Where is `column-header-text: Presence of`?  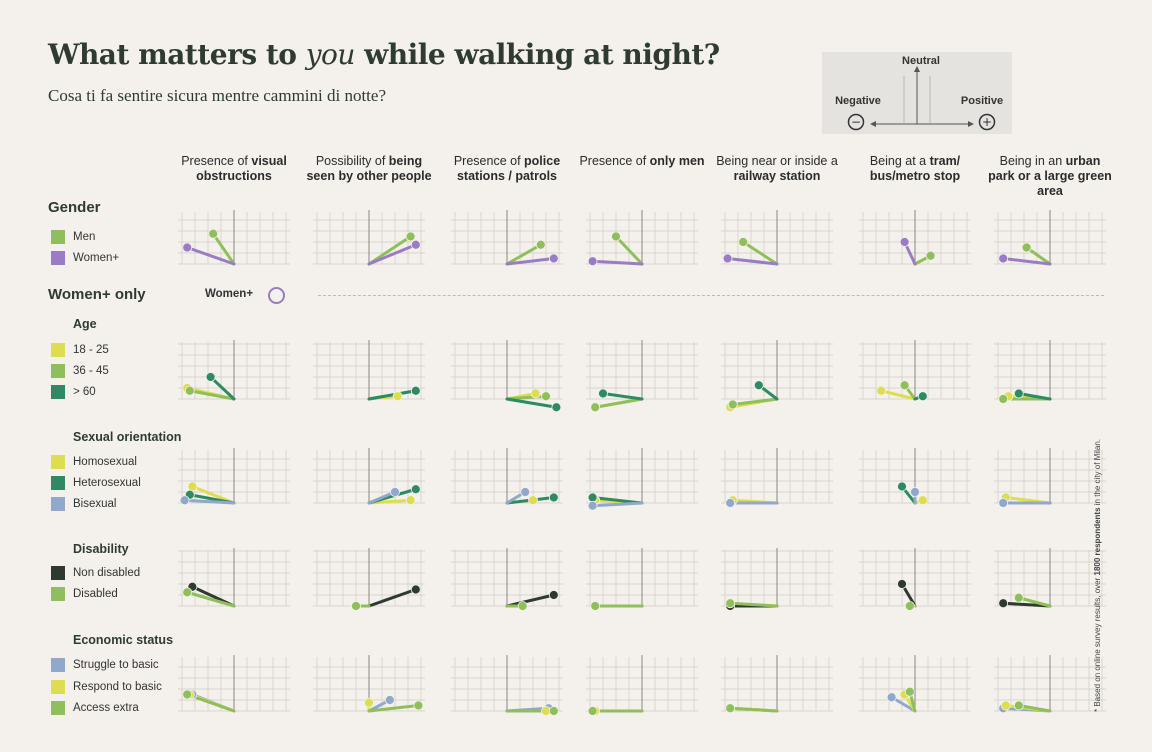 column-header-text: Presence of is located at coordinates (614, 161).